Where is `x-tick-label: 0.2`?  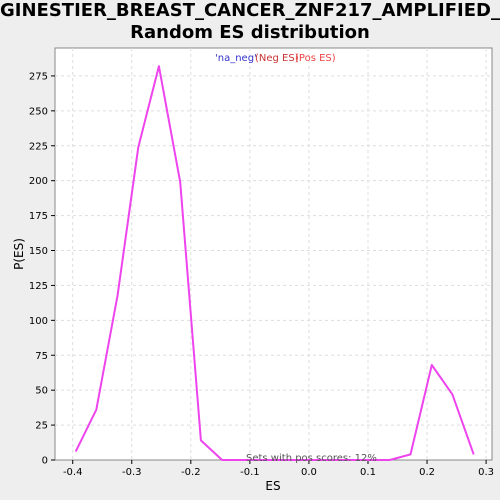 x-tick-label: 0.2 is located at coordinates (427, 472).